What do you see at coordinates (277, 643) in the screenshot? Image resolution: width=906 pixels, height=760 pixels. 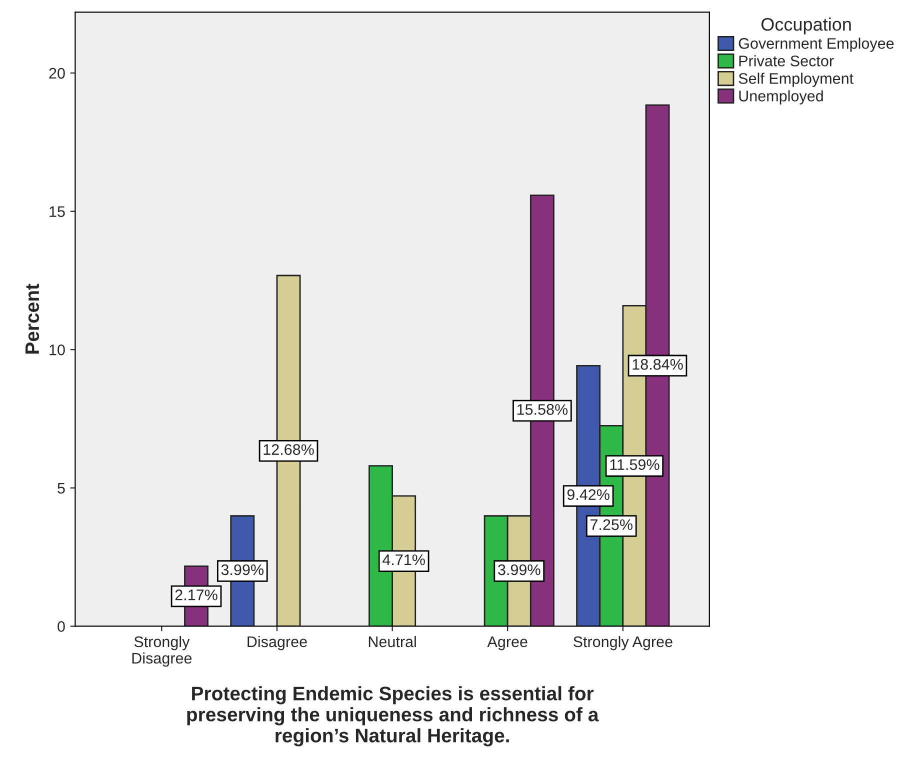 I see `x-tick-label: Disagree` at bounding box center [277, 643].